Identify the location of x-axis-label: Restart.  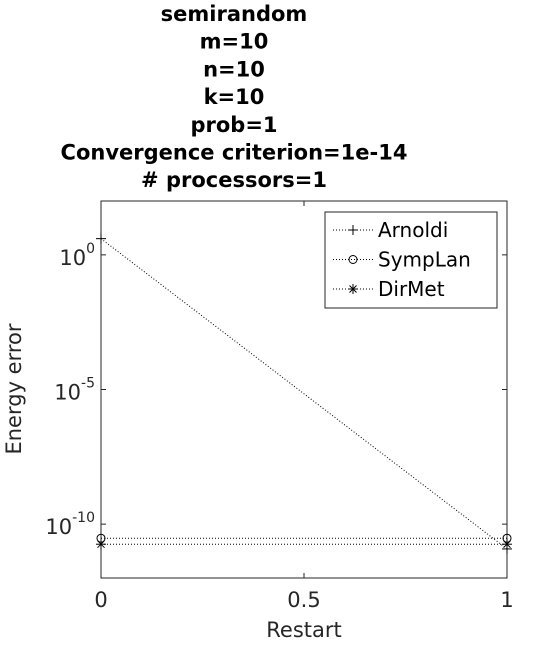
(303, 630).